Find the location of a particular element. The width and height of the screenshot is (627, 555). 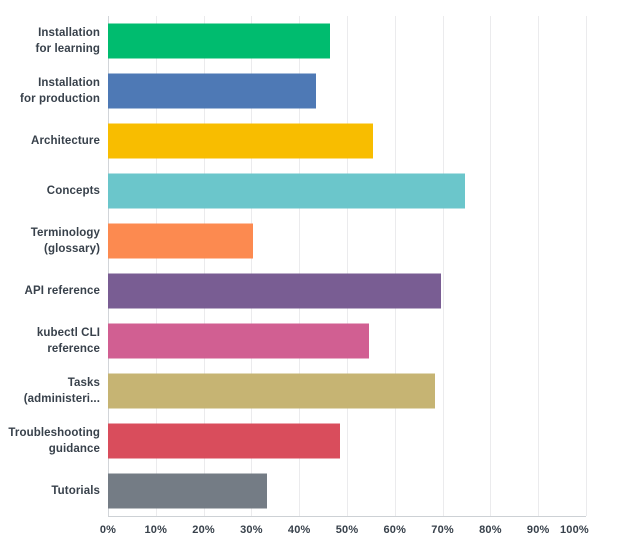

x-tick-label: 100% is located at coordinates (574, 530).